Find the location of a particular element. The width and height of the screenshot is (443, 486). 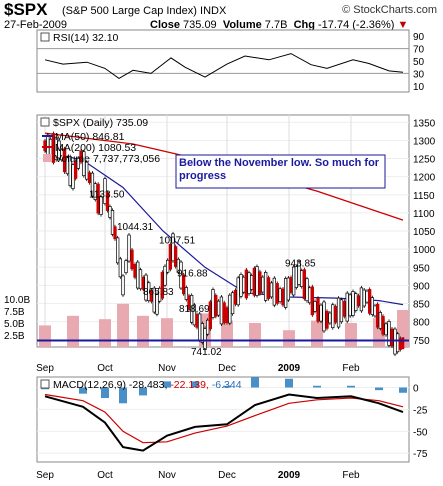

macd-y-tick: -75 is located at coordinates (420, 454).